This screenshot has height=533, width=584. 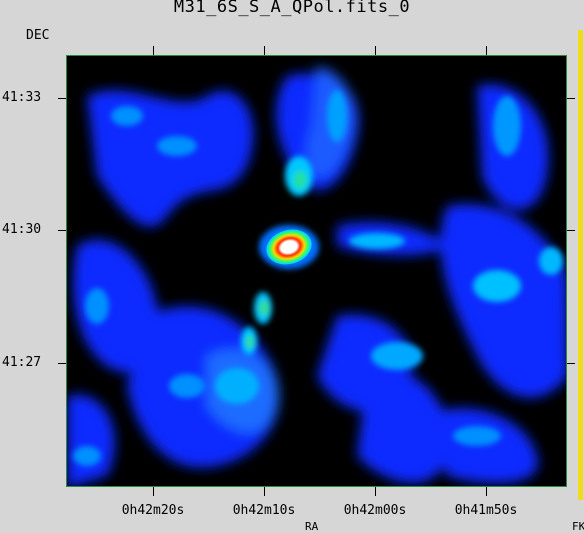 I want to click on xtick-label-1: 0h42m20s, so click(x=153, y=510).